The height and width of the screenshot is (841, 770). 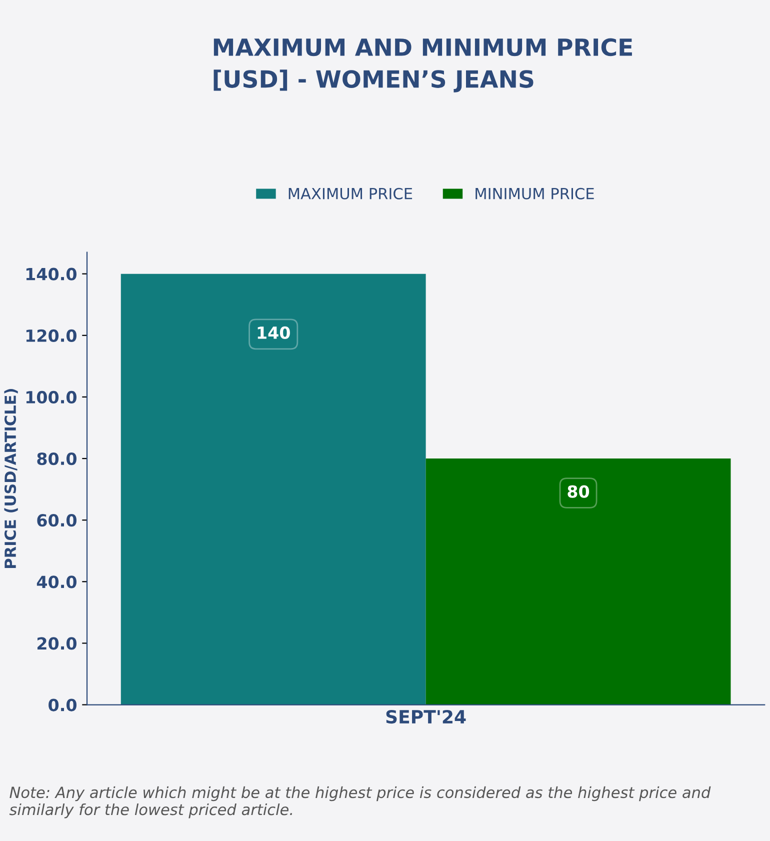 What do you see at coordinates (535, 194) in the screenshot?
I see `legend-label: MINIMUM PRICE` at bounding box center [535, 194].